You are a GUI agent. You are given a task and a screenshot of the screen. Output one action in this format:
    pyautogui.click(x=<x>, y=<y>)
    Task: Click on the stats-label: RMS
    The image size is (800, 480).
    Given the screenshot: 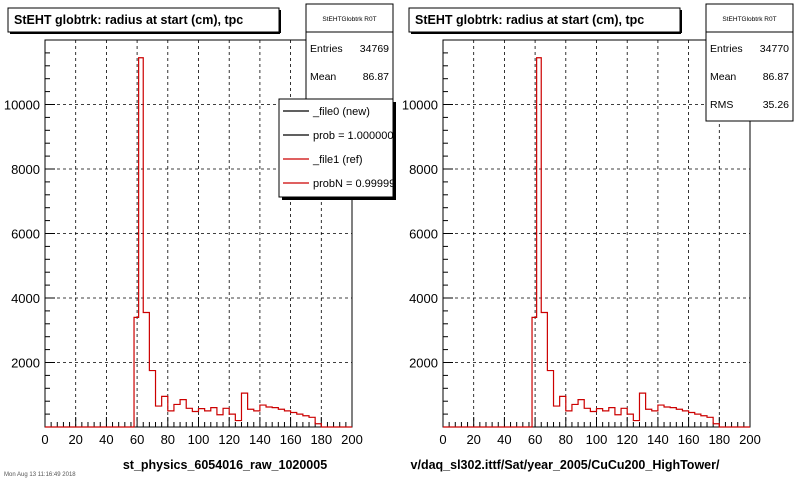 What is the action you would take?
    pyautogui.click(x=721, y=105)
    